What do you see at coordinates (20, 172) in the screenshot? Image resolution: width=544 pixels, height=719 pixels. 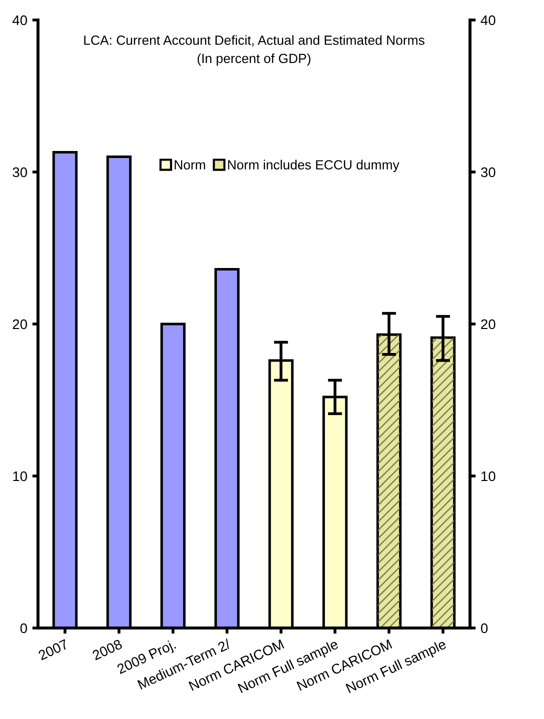 I see `y-tick-label: 30` at bounding box center [20, 172].